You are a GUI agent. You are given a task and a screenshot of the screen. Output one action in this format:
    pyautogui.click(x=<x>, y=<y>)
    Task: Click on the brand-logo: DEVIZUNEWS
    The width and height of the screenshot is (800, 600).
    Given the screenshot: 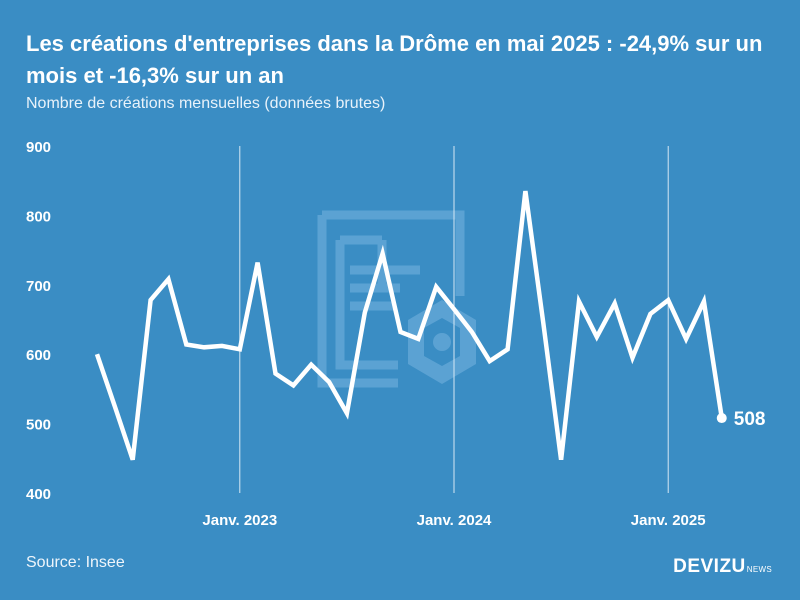 What is the action you would take?
    pyautogui.click(x=722, y=567)
    